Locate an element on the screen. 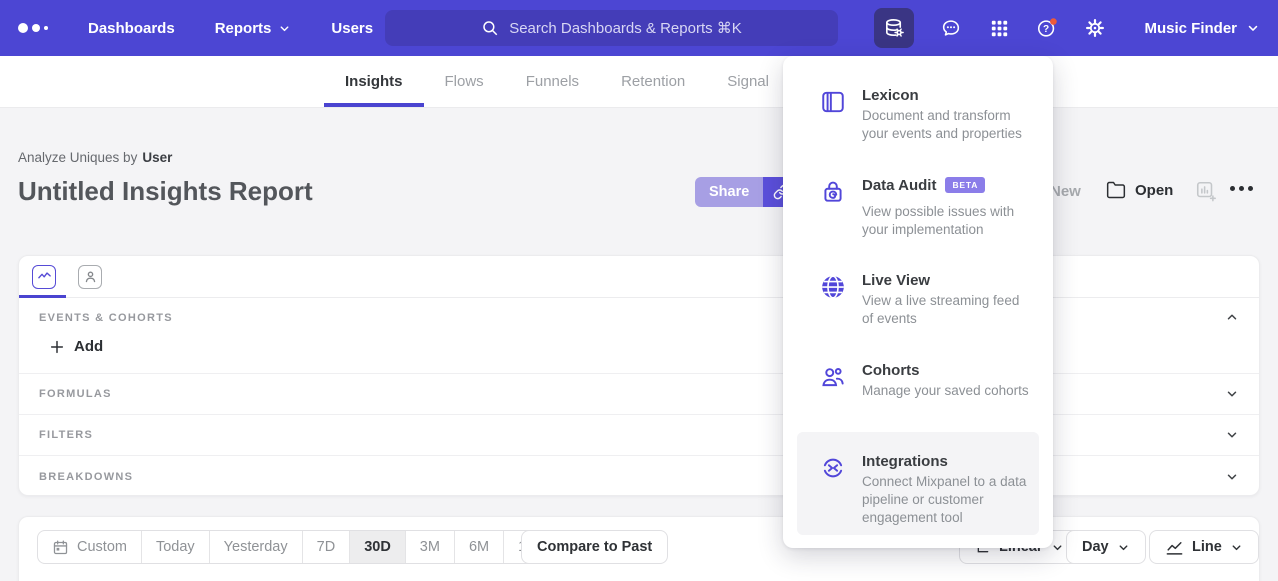 Image resolution: width=1278 pixels, height=581 pixels. share-button: Share is located at coordinates (729, 192).